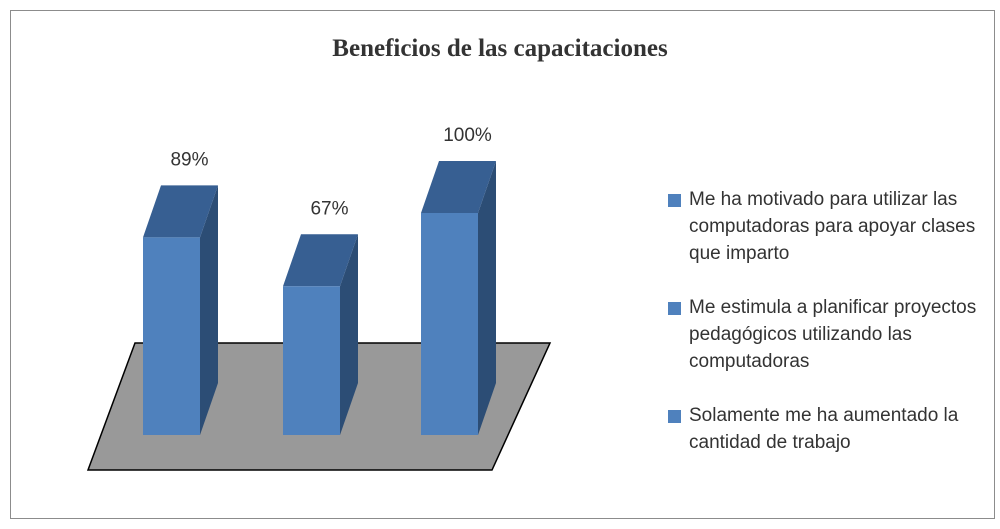  Describe the element at coordinates (189, 159) in the screenshot. I see `value-label: 89%` at that location.